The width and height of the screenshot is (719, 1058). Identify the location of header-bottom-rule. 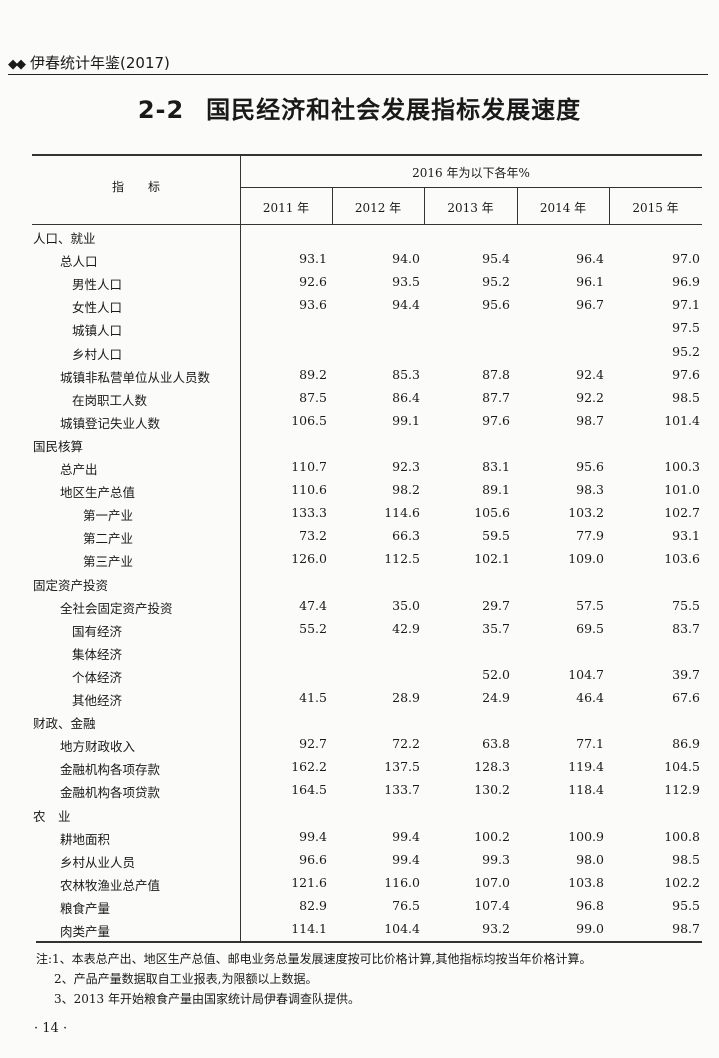
(367, 224).